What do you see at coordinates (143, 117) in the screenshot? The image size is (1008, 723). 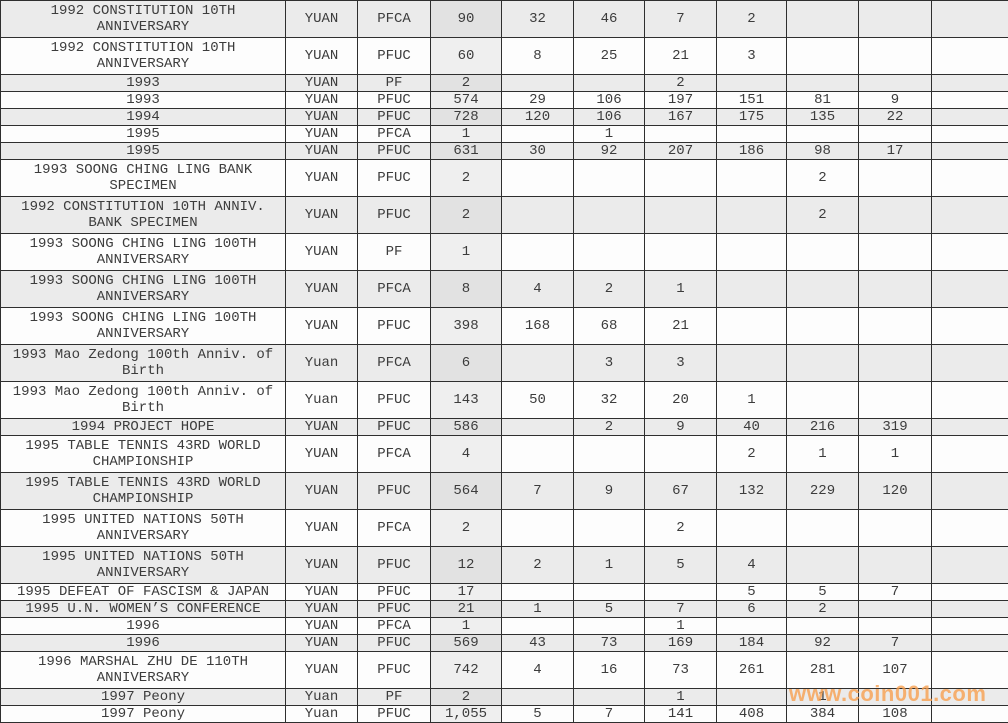 I see `row-description: 1994` at bounding box center [143, 117].